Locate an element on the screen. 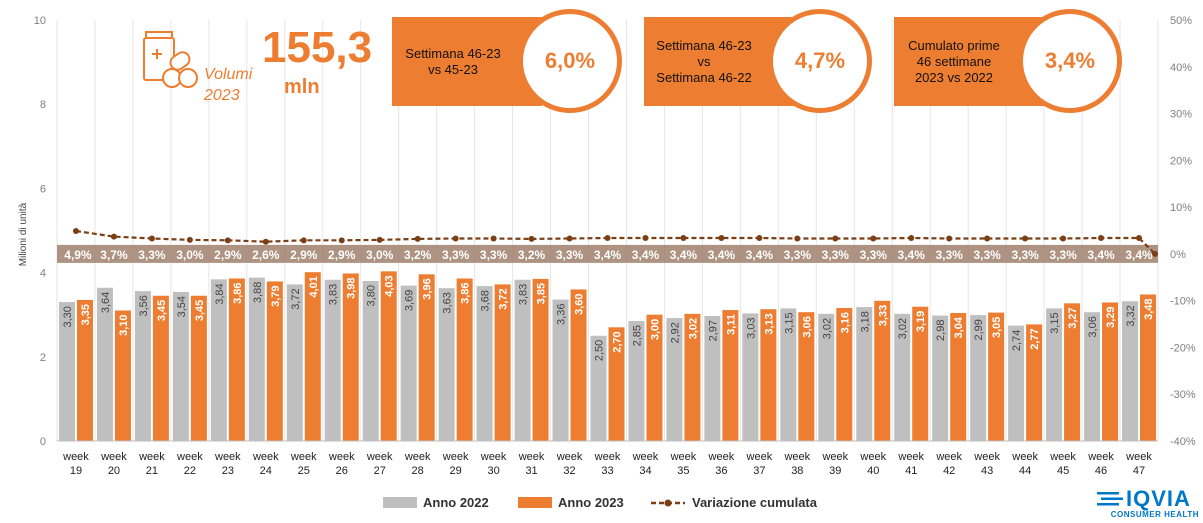 Image resolution: width=1203 pixels, height=523 pixels. bar-value-label-2023: 3,29 is located at coordinates (1111, 316).